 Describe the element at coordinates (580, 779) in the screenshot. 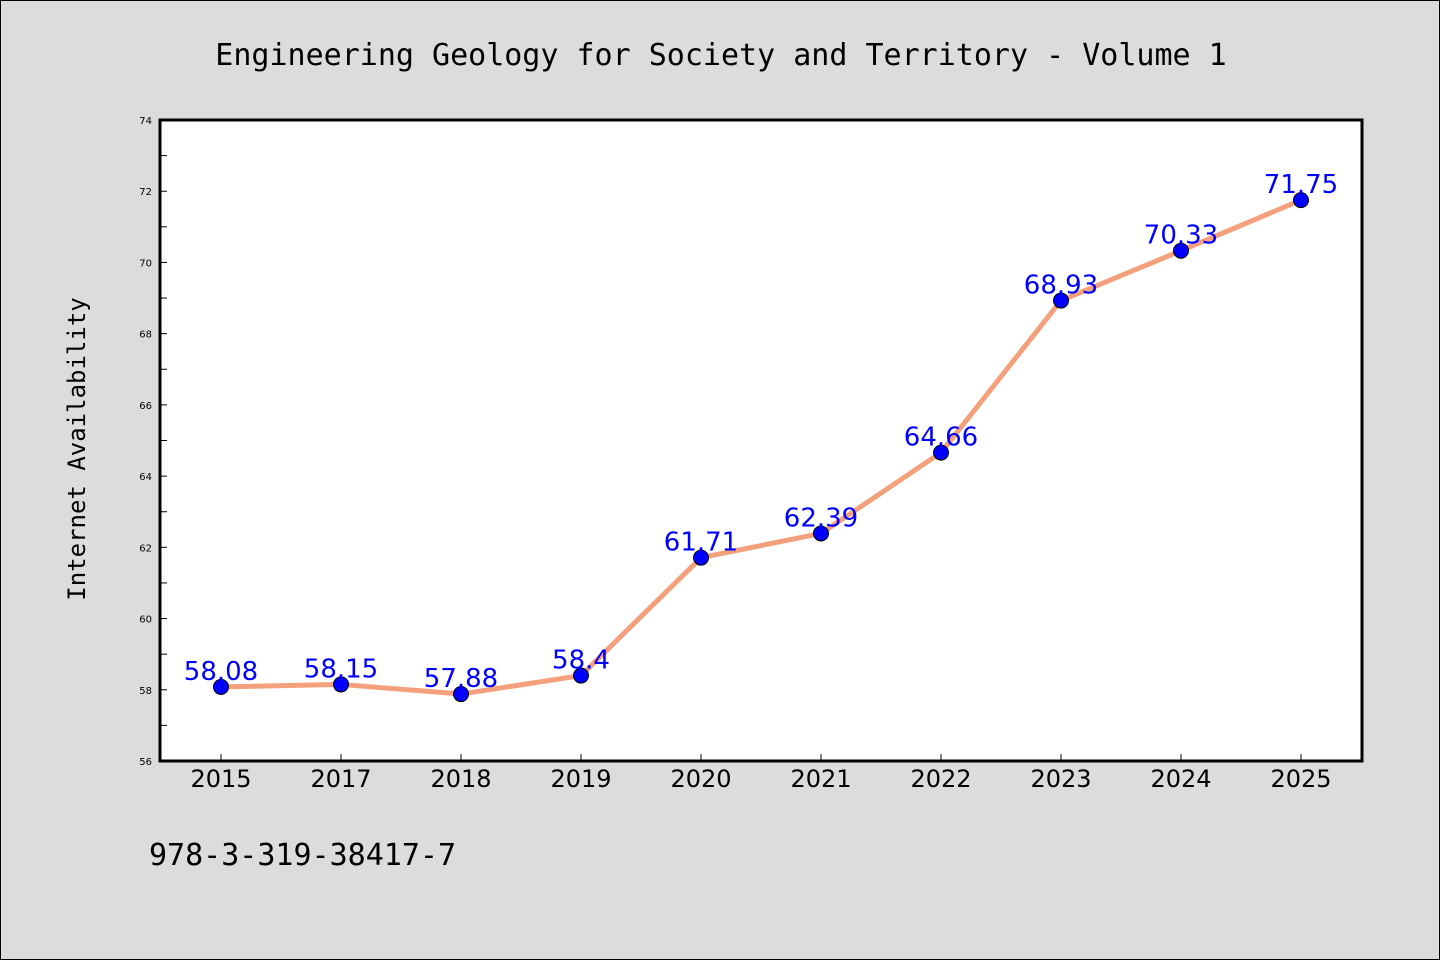

I see `x-tick-label: 2019` at that location.